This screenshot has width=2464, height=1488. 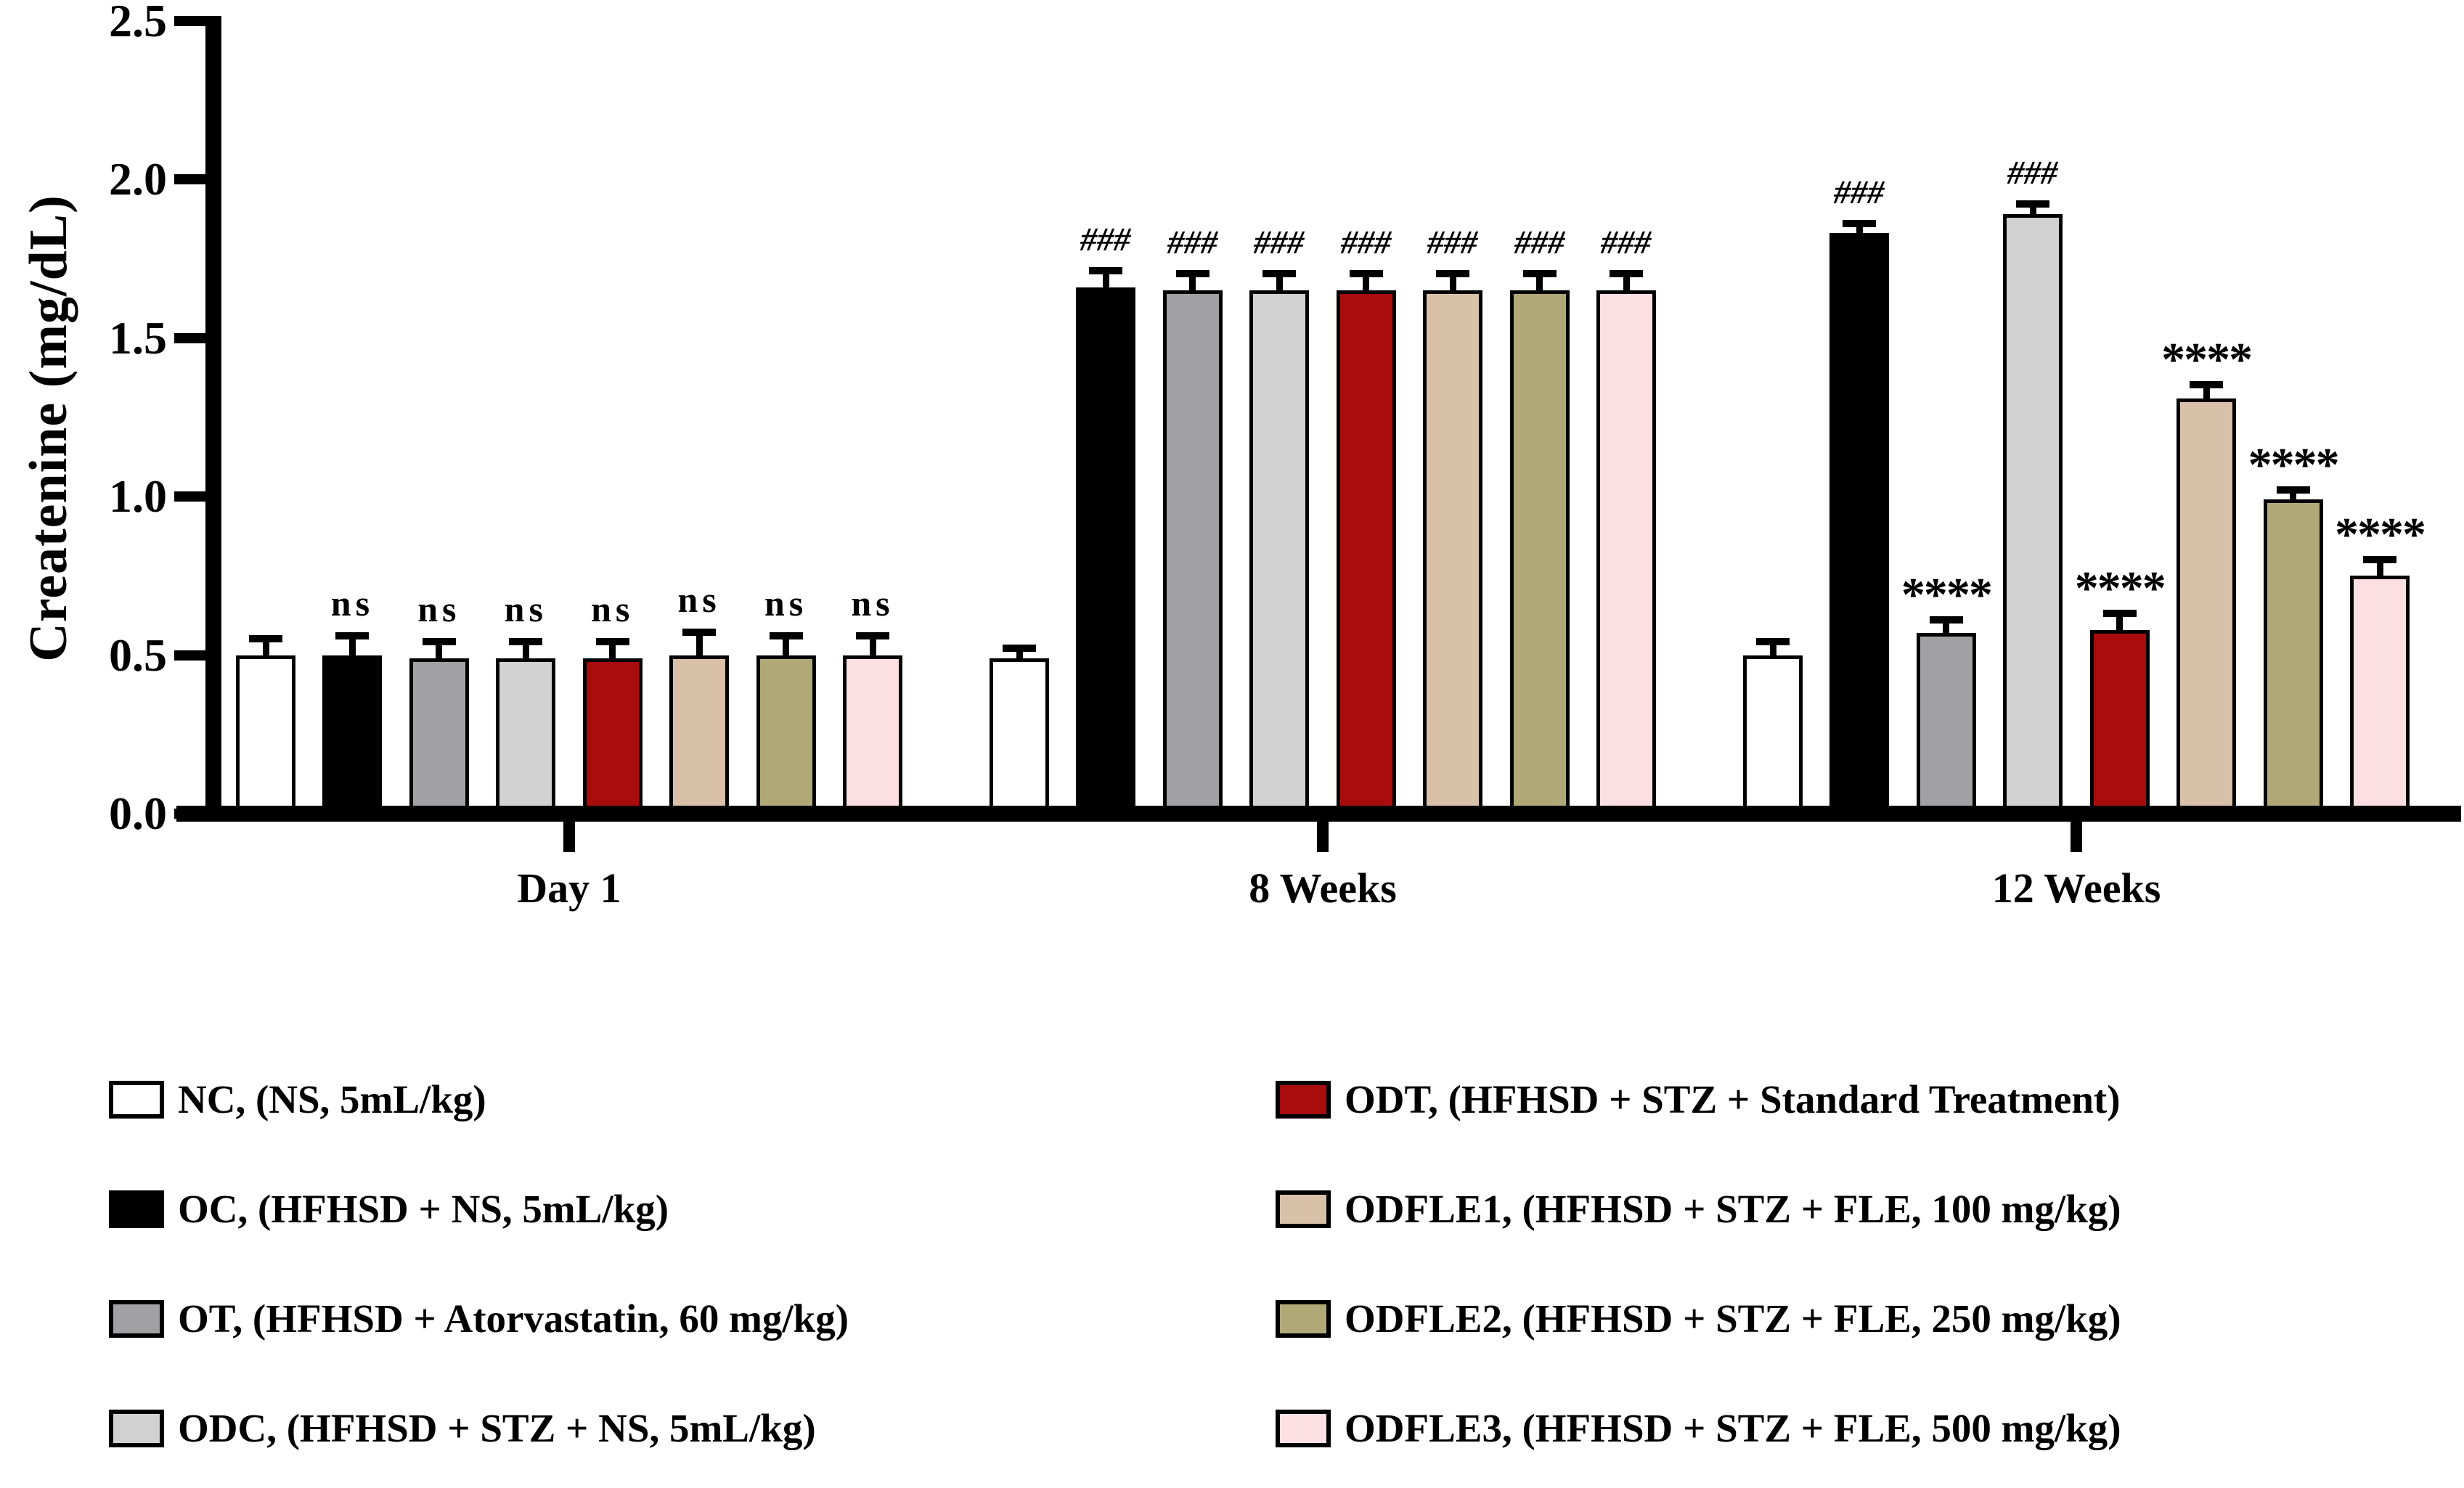 I want to click on x-group-label: 8 Weeks, so click(x=1323, y=888).